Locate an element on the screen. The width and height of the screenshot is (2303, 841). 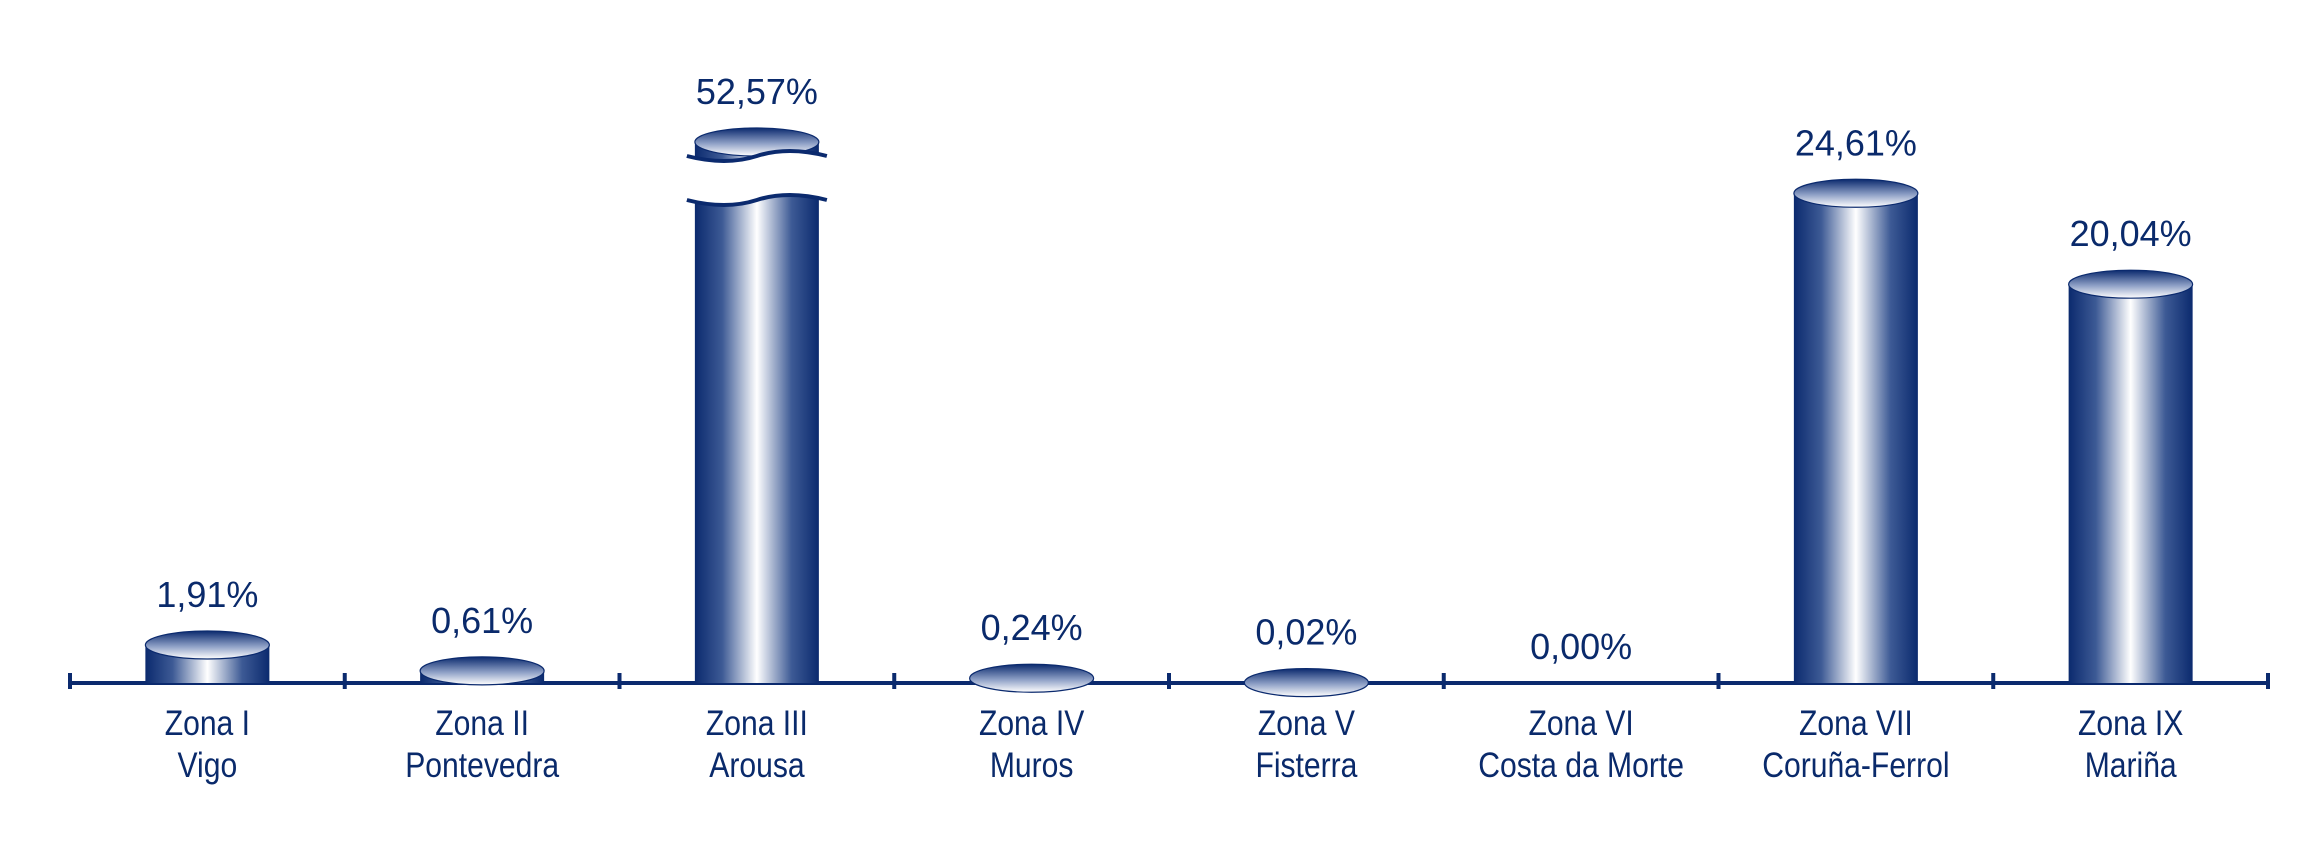
x-tick-label: Zona VI is located at coordinates (1580, 723).